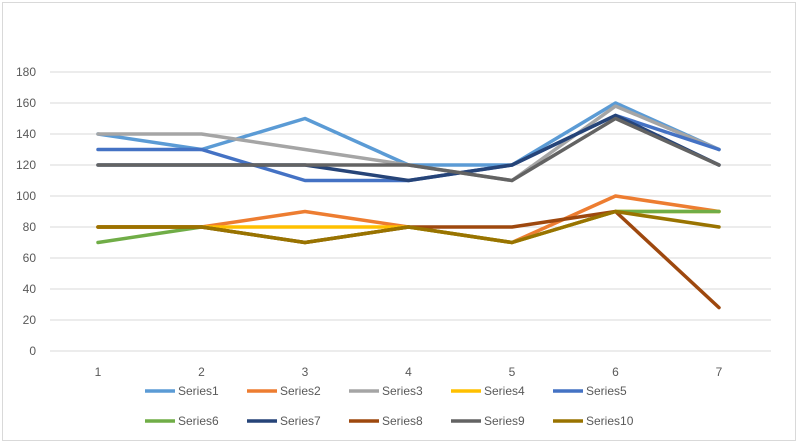 This screenshot has width=800, height=447. What do you see at coordinates (98, 372) in the screenshot?
I see `x-tick-label: 1` at bounding box center [98, 372].